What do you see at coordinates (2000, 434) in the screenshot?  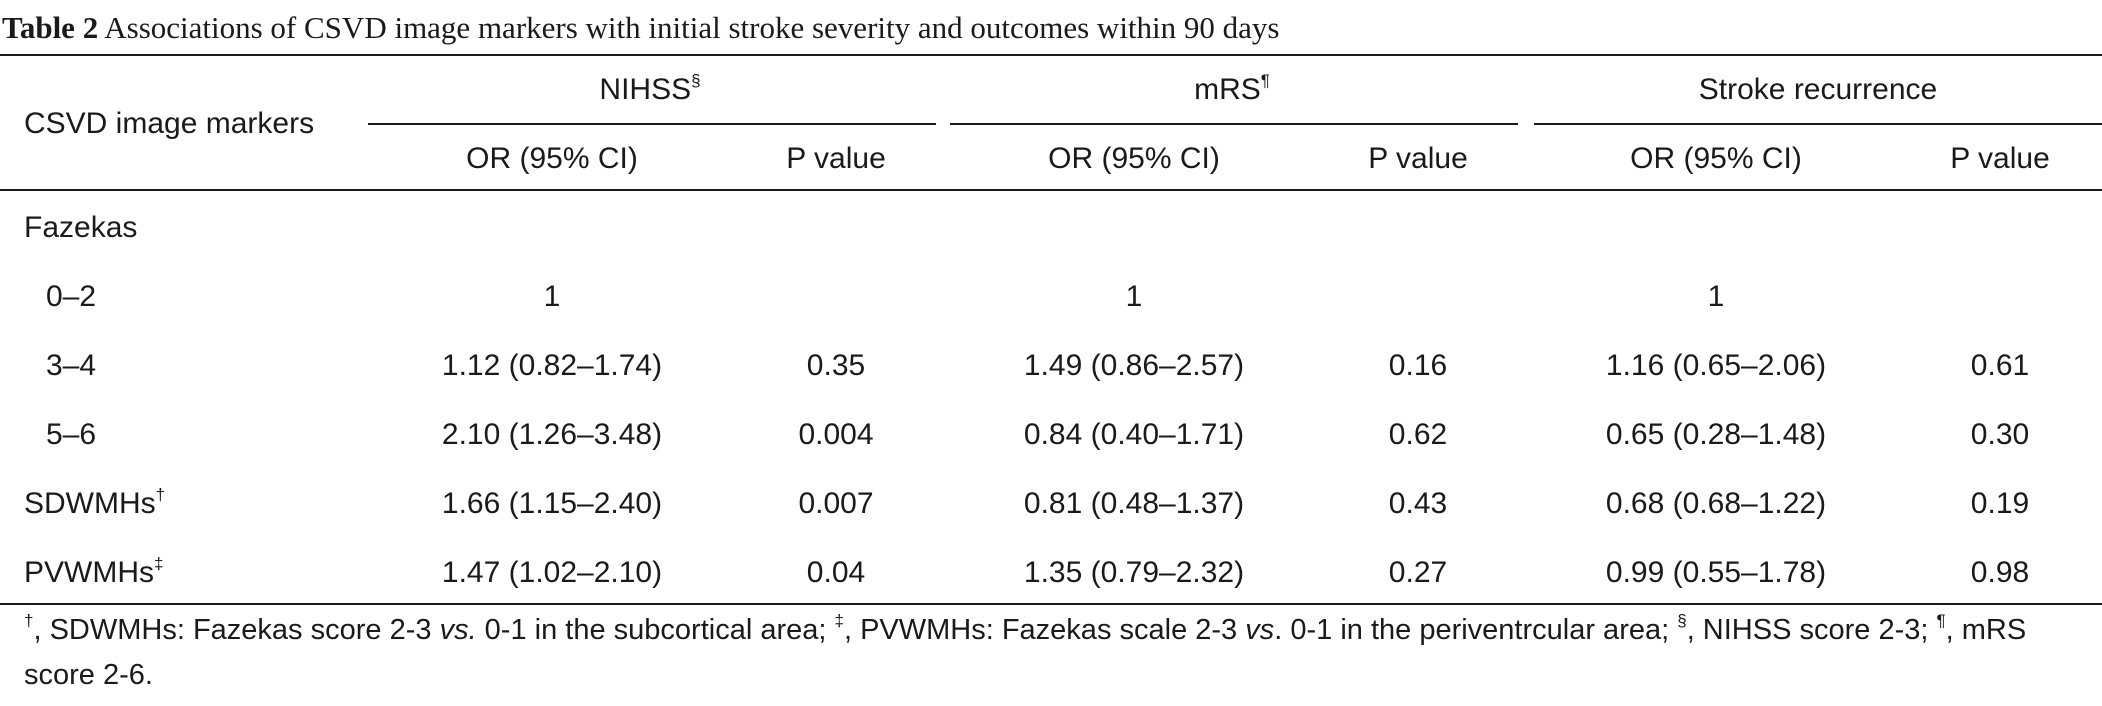 I see `cell-recurrence-p: 0.30` at bounding box center [2000, 434].